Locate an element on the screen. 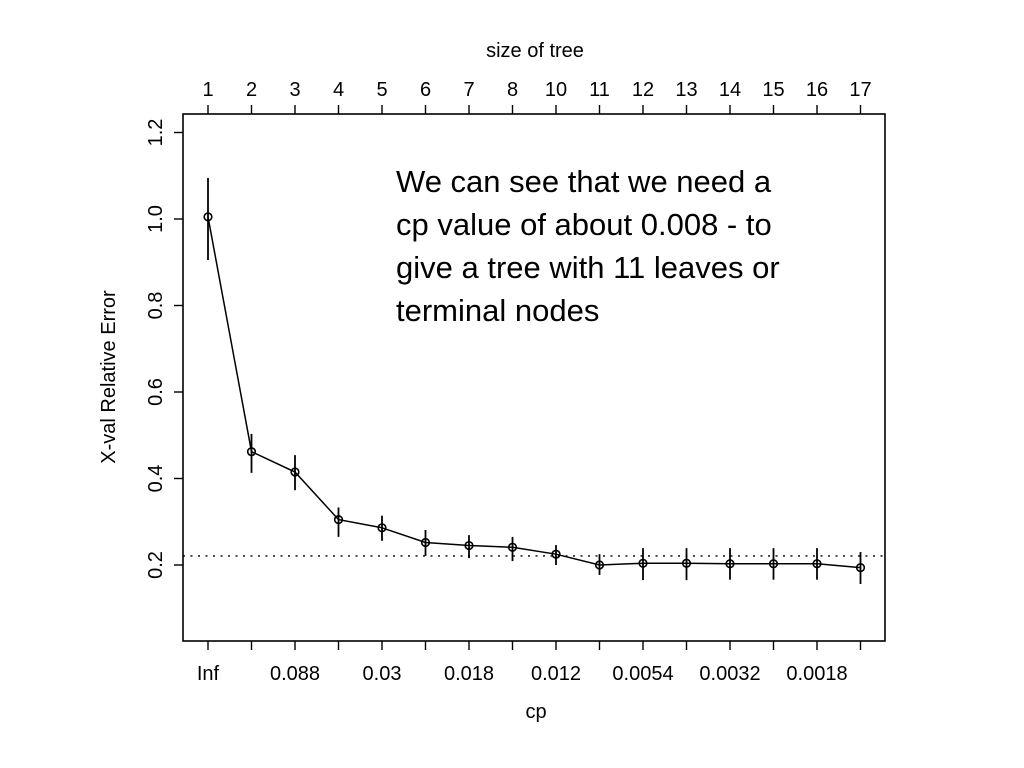 The height and width of the screenshot is (768, 1024). y-axis-tick-label: 0.8 is located at coordinates (156, 306).